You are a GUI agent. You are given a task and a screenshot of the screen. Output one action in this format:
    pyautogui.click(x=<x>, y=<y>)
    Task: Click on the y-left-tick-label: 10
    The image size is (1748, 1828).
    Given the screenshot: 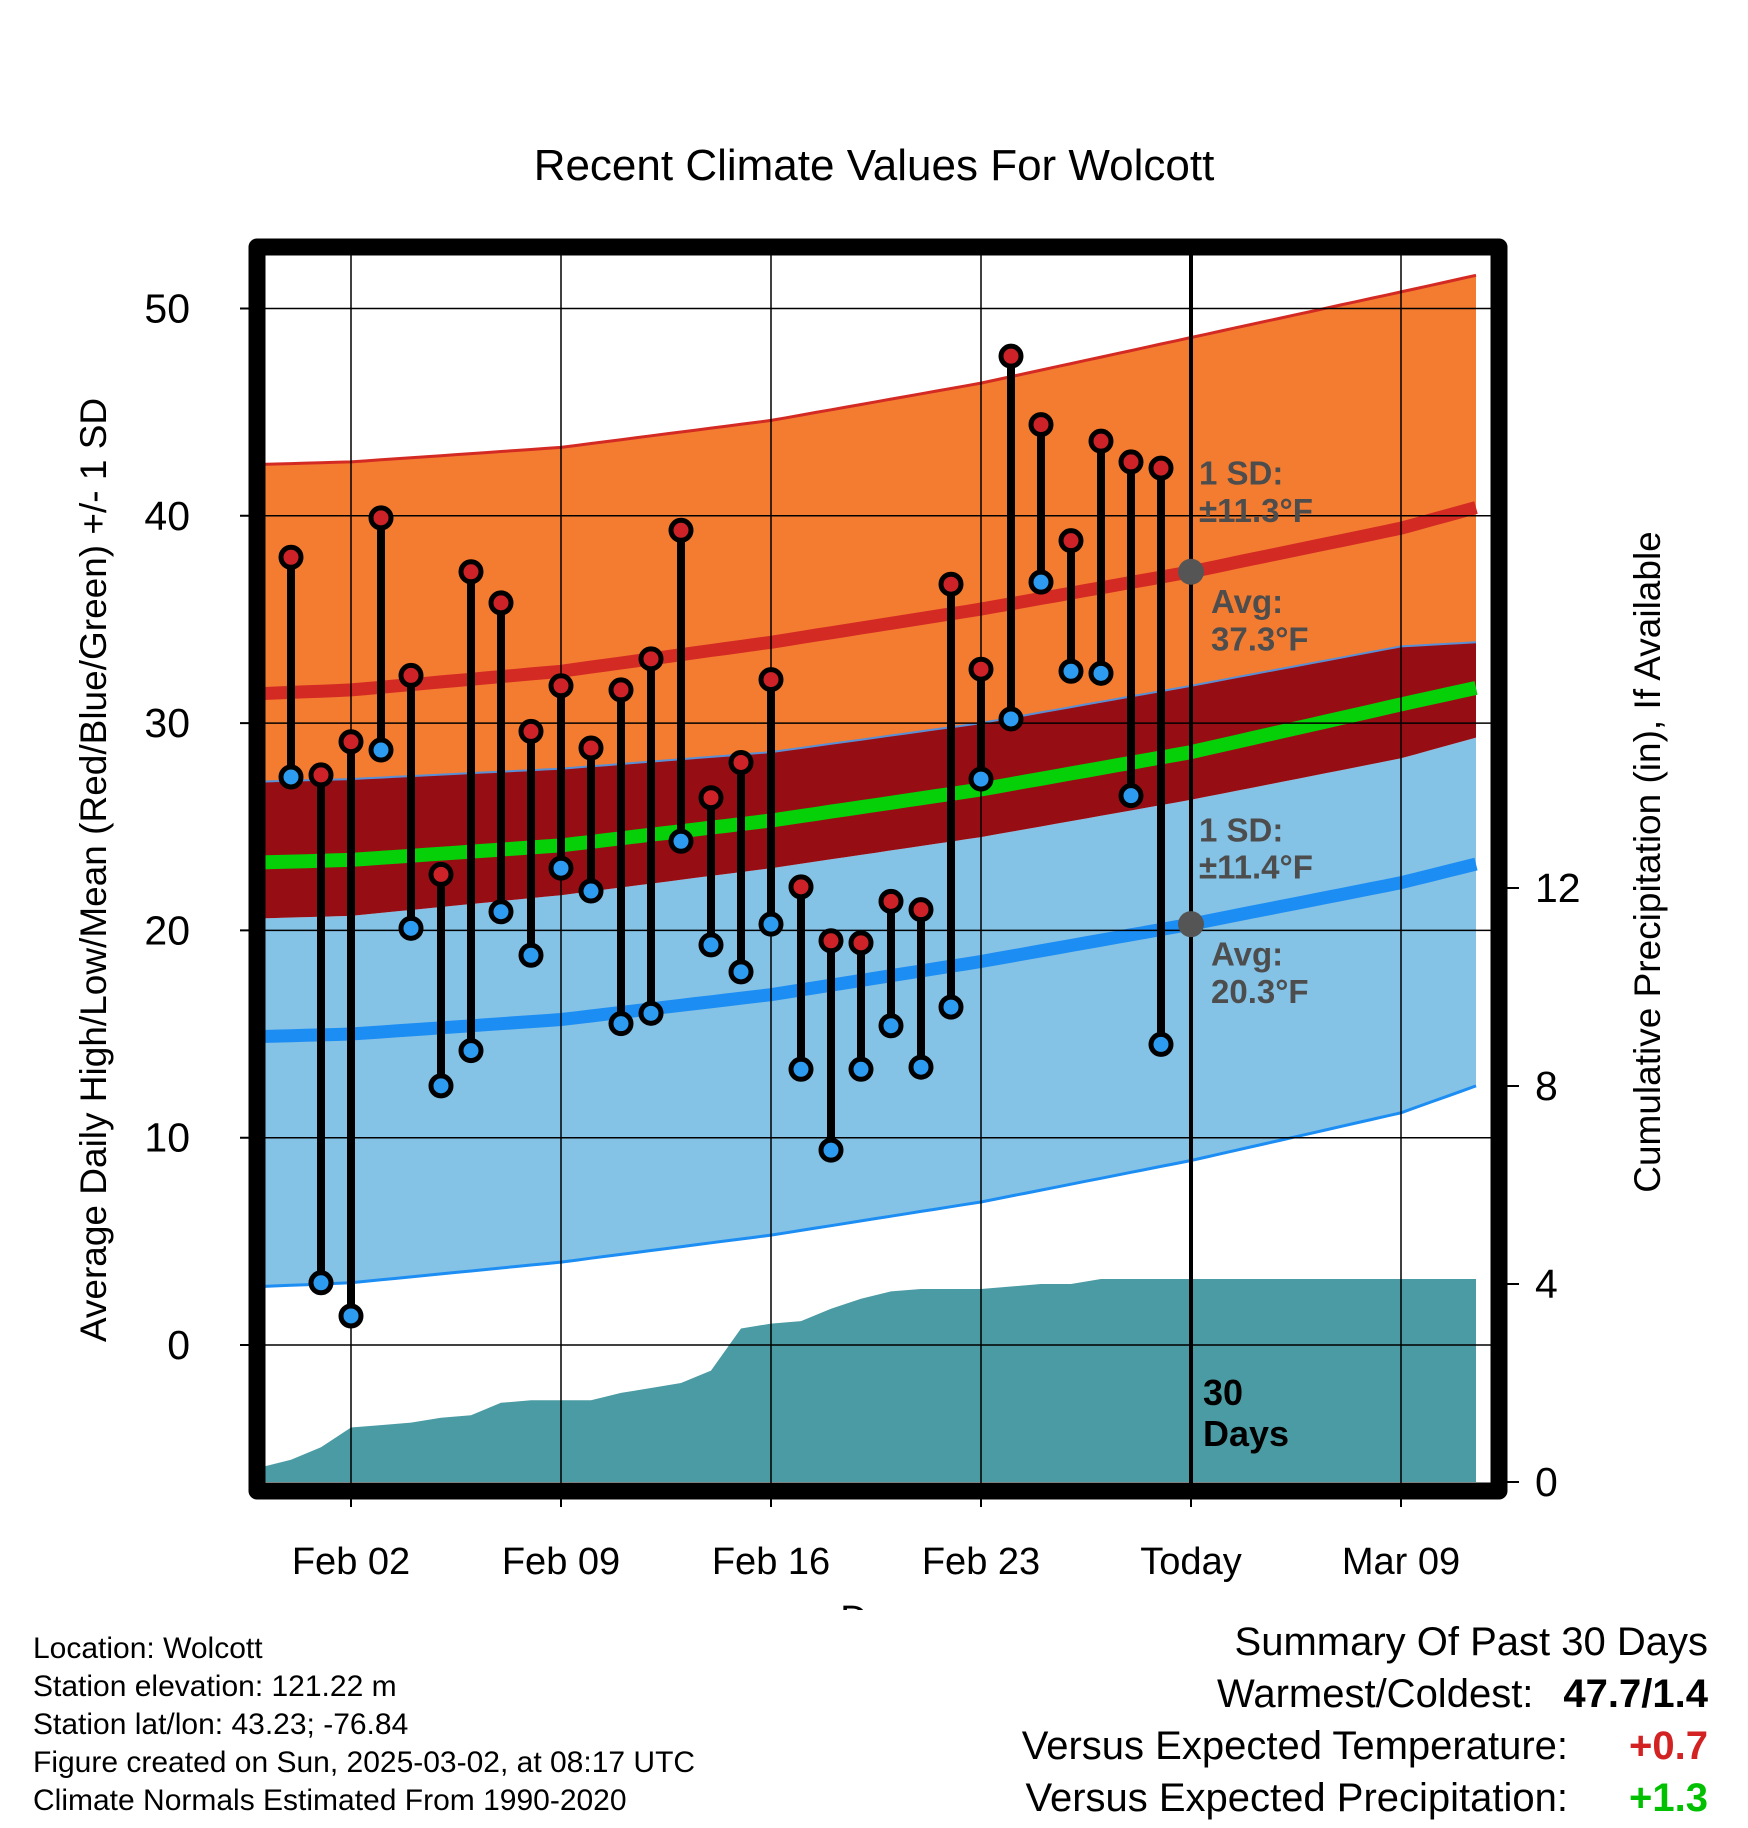 What is the action you would take?
    pyautogui.click(x=167, y=1138)
    